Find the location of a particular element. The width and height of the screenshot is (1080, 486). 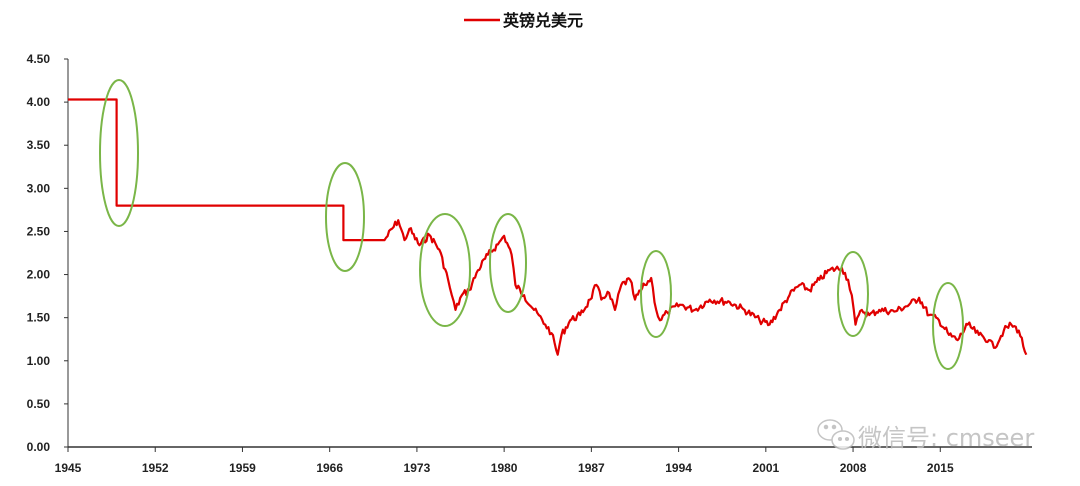

y-tick-label: 0.50 is located at coordinates (39, 404).